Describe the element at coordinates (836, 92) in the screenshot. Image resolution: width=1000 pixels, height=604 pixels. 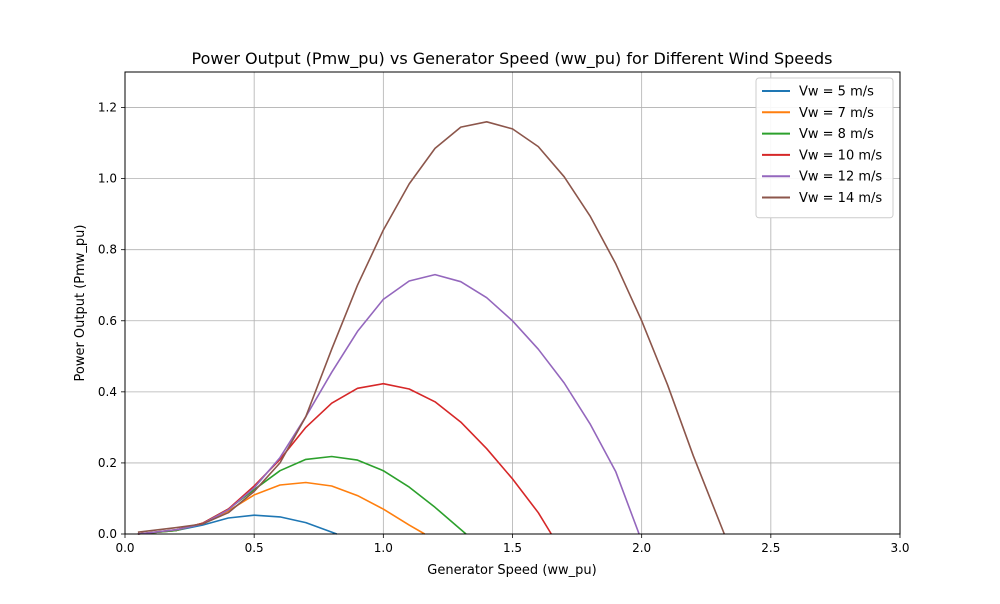
I see `legend-label: Vw = 5 m/s` at that location.